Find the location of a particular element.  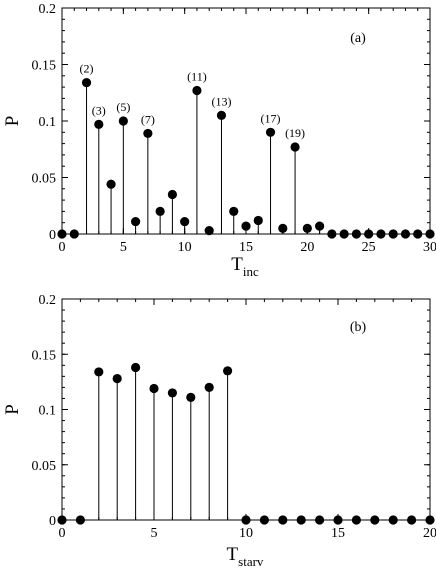

point-annotation: (3) is located at coordinates (99, 110).